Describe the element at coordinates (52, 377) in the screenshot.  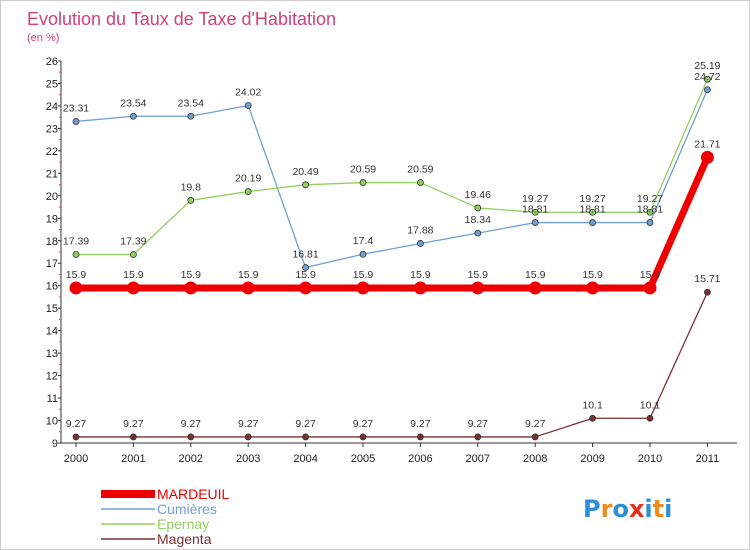
I see `y-tick-label: 12` at that location.